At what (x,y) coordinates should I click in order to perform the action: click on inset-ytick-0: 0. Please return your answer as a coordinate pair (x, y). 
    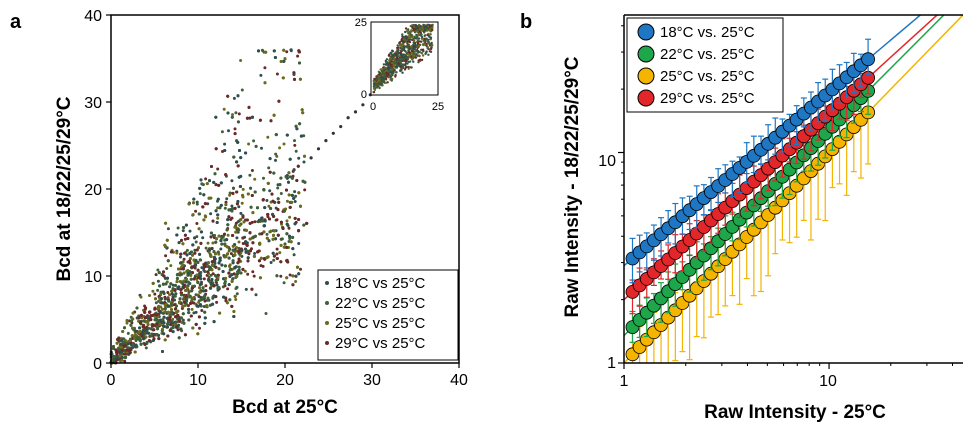
    Looking at the image, I should click on (364, 95).